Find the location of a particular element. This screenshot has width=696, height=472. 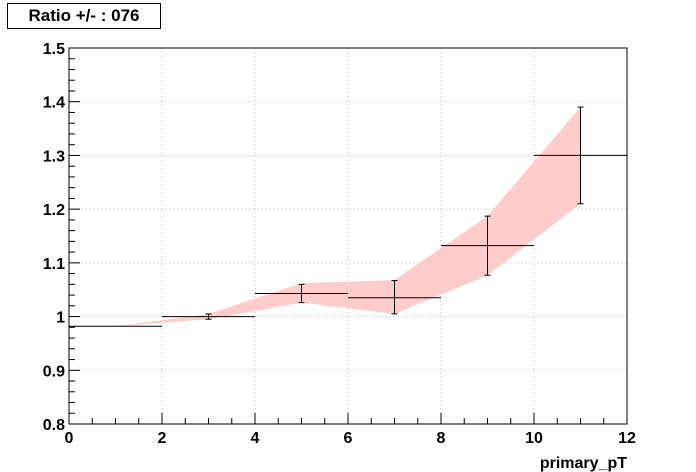

y-tick-label: 0.8 is located at coordinates (54, 425).